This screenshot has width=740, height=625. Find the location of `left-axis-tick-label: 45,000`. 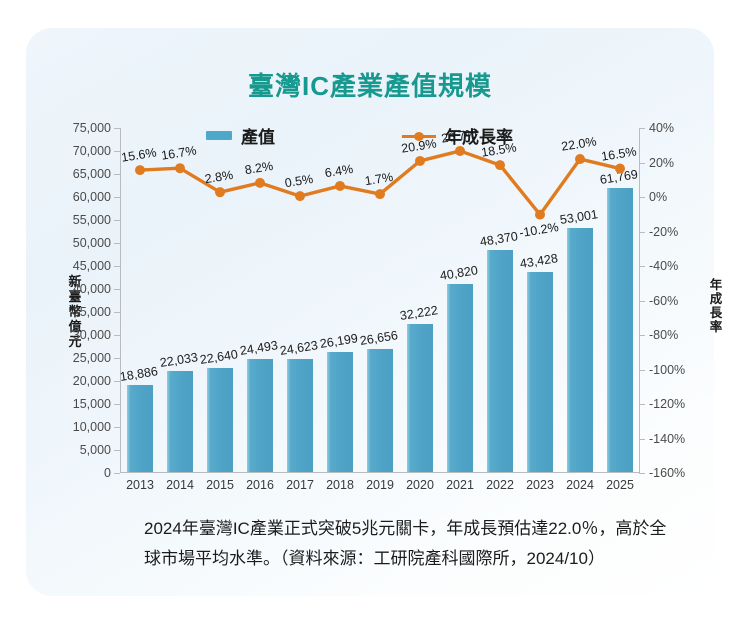

left-axis-tick-label: 45,000 is located at coordinates (91, 266).